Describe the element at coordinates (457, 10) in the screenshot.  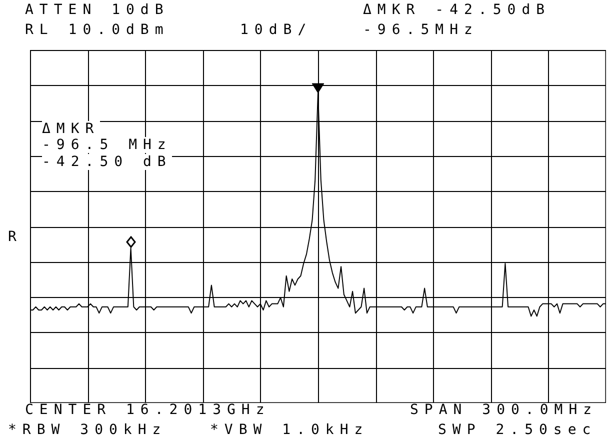
I see `text: ΔMKR -42.50dB` at that location.